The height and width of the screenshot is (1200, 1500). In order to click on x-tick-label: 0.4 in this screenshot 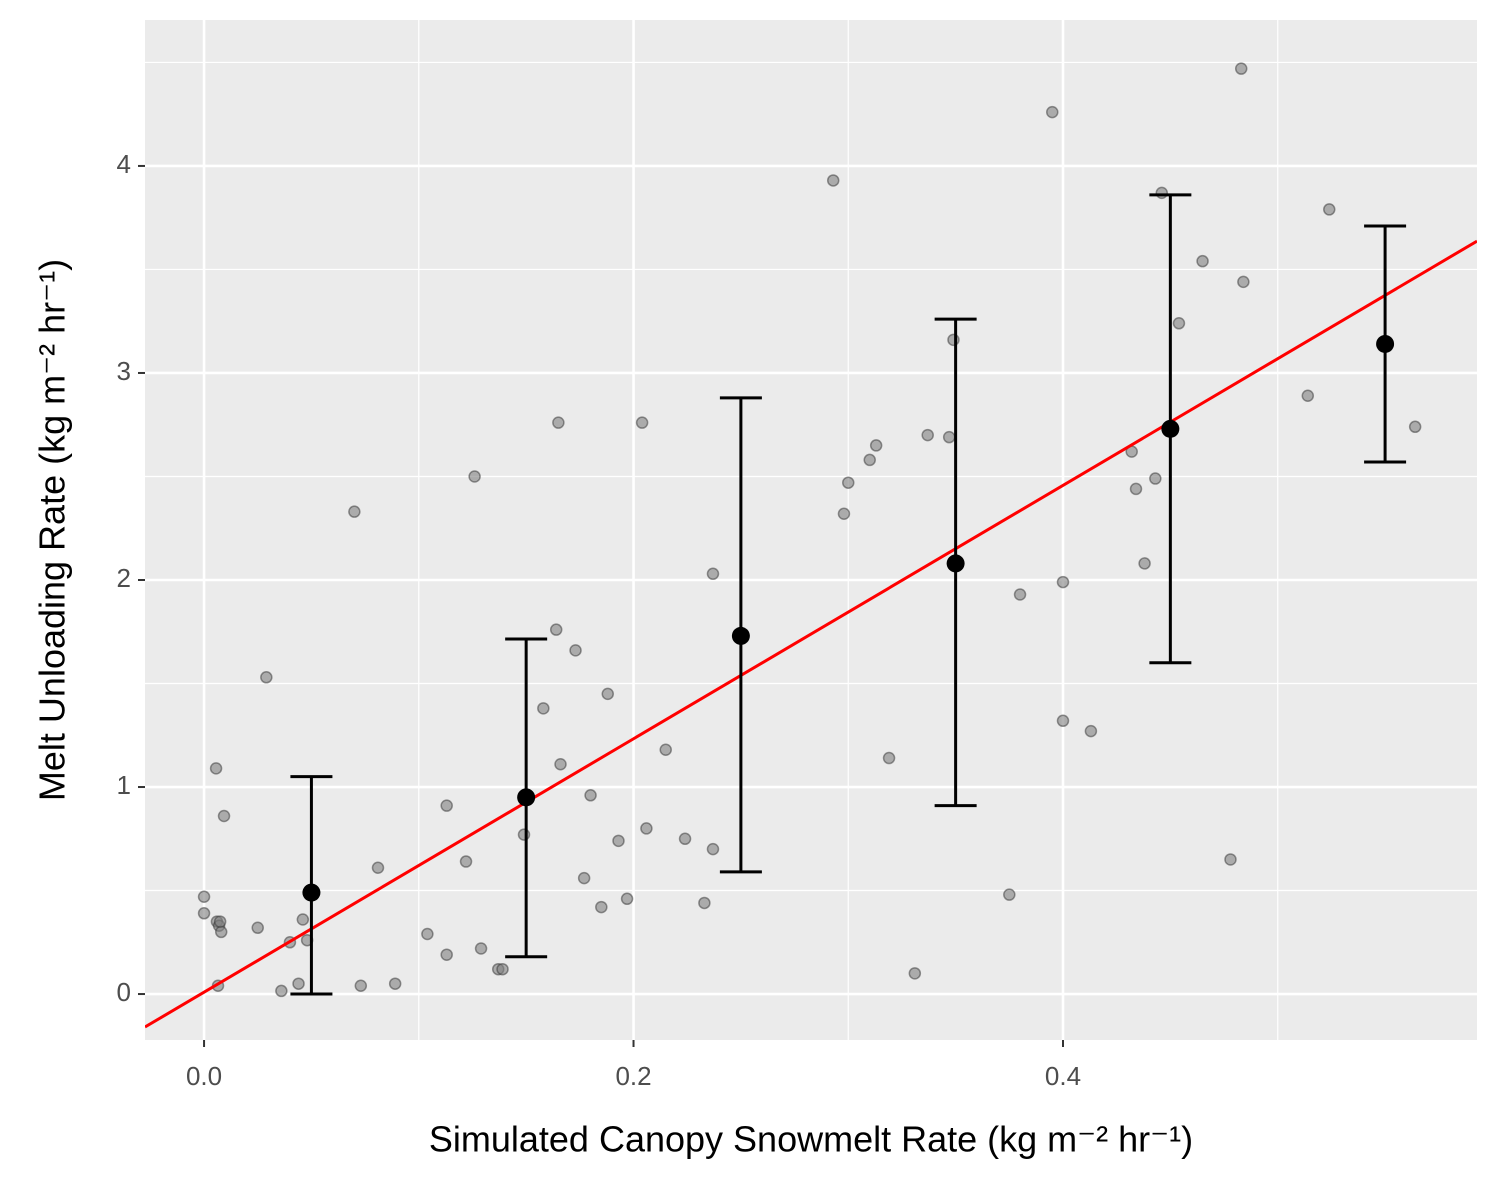, I will do `click(1063, 1076)`.